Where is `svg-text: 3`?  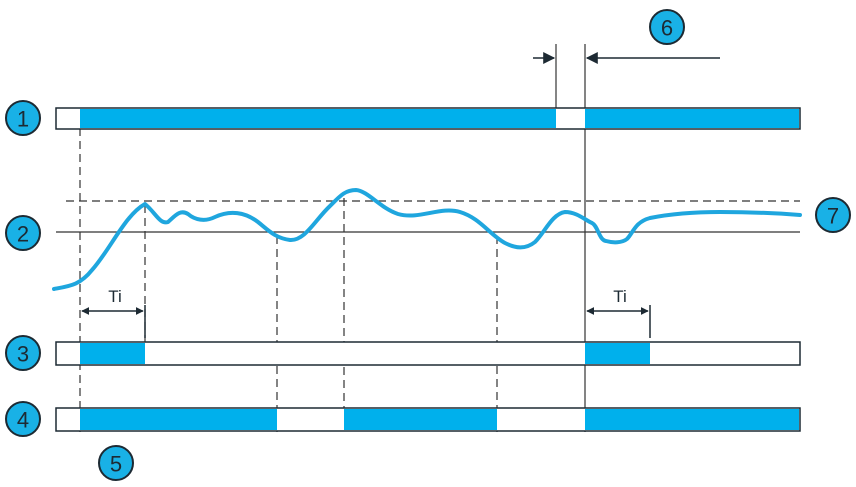
svg-text: 3 is located at coordinates (23, 354).